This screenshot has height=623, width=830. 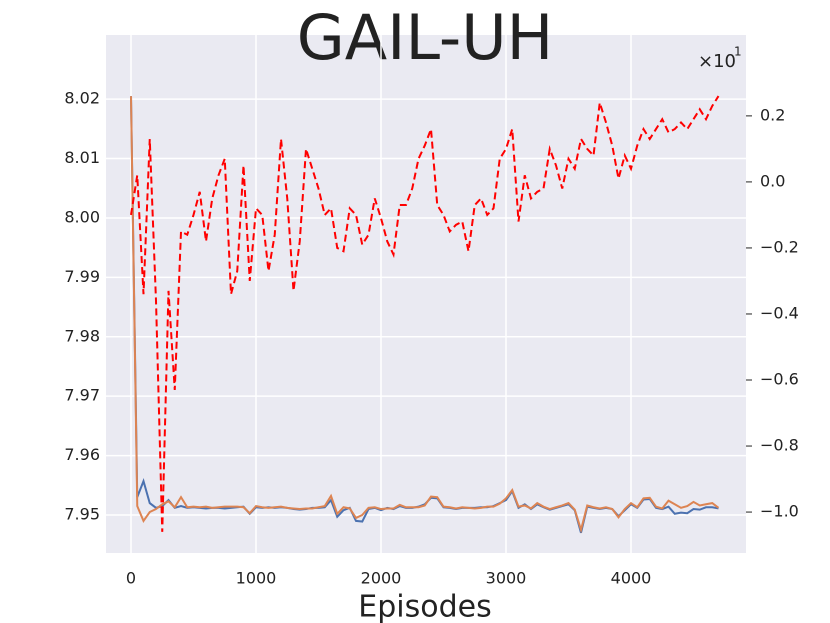 I want to click on y2-tick-label: −0.6, so click(x=779, y=379).